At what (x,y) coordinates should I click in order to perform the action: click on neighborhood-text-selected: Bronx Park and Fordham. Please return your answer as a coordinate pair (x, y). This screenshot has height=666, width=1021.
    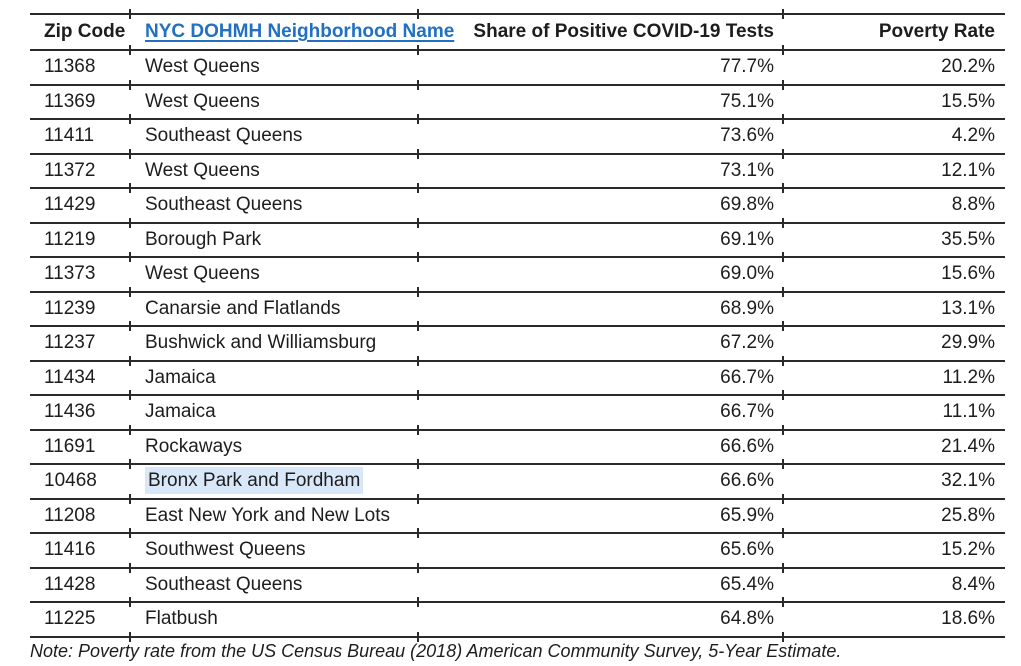
    Looking at the image, I should click on (254, 481).